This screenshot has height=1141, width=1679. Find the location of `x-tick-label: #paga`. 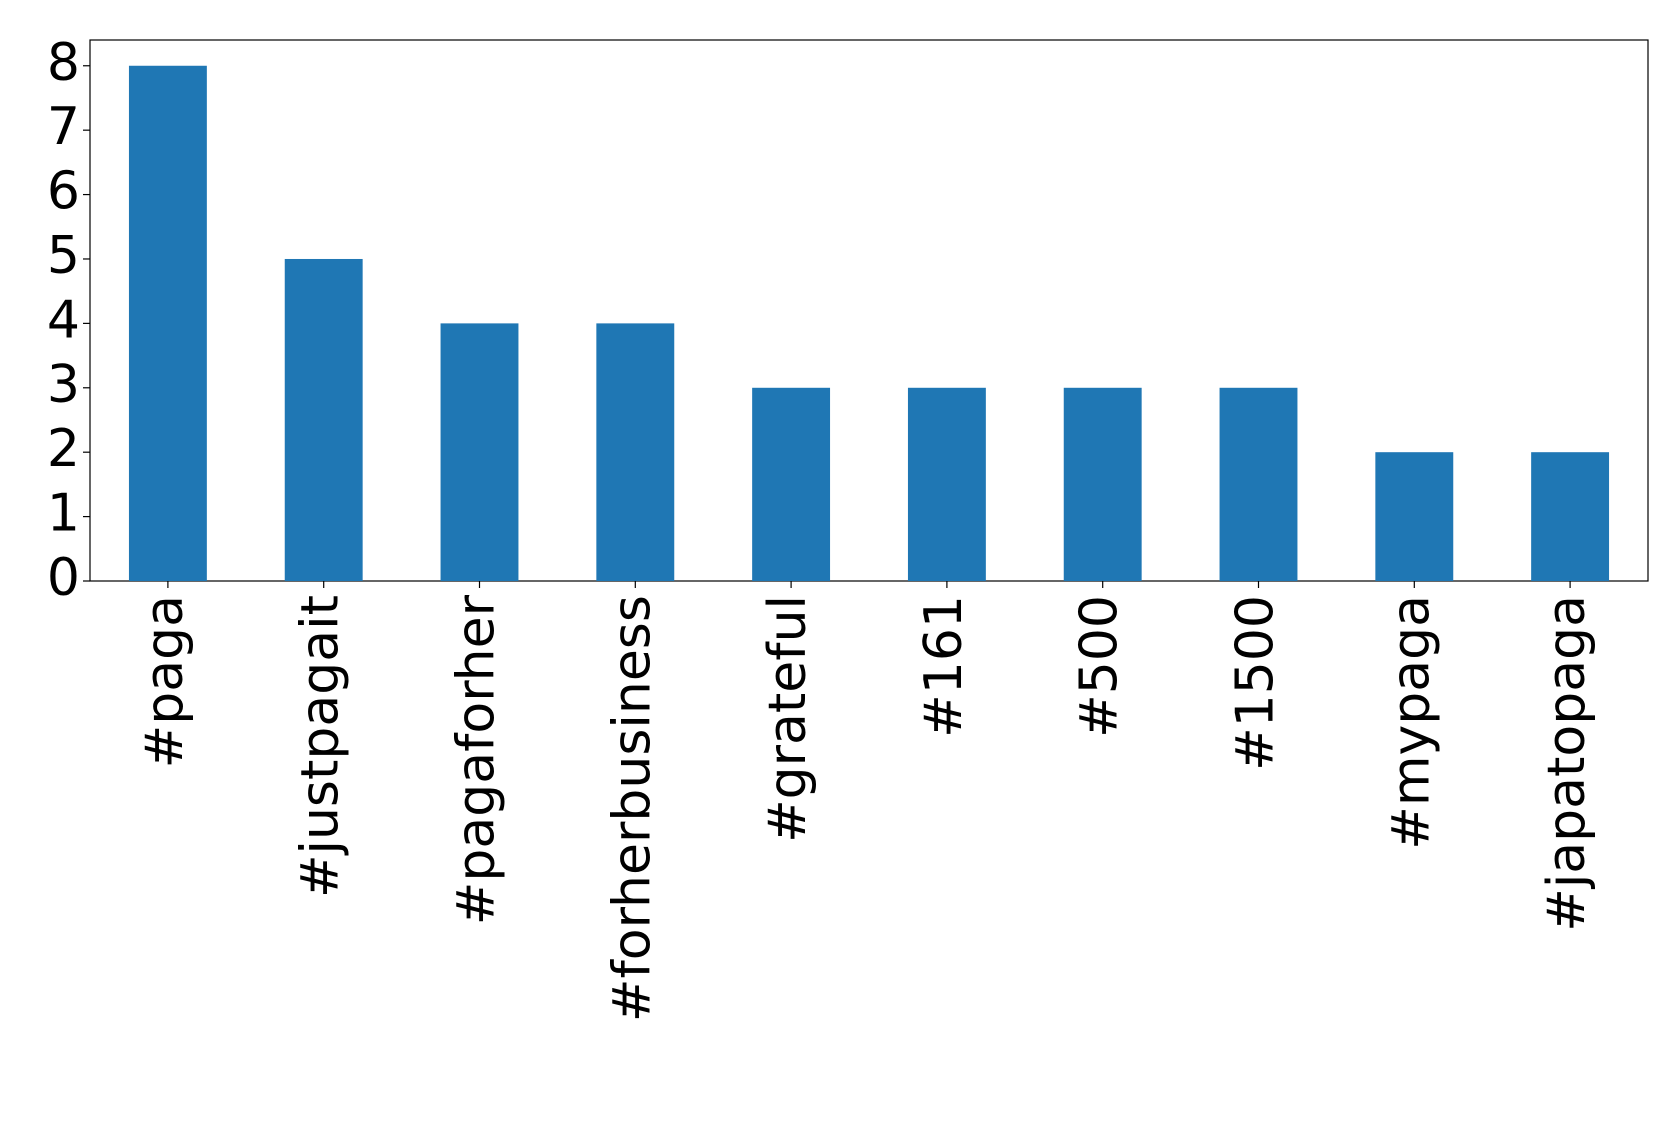

x-tick-label: #paga is located at coordinates (165, 681).